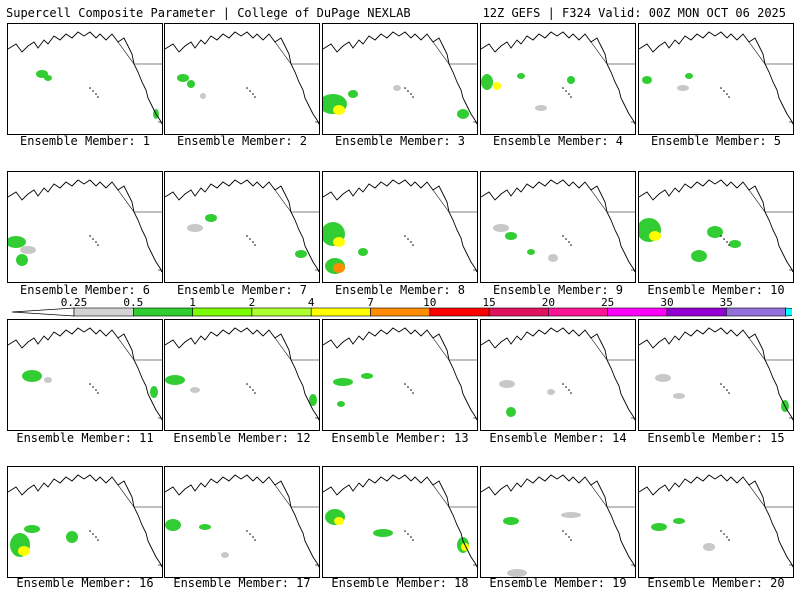  What do you see at coordinates (43, 312) in the screenshot?
I see `colorbar-low-arrow` at bounding box center [43, 312].